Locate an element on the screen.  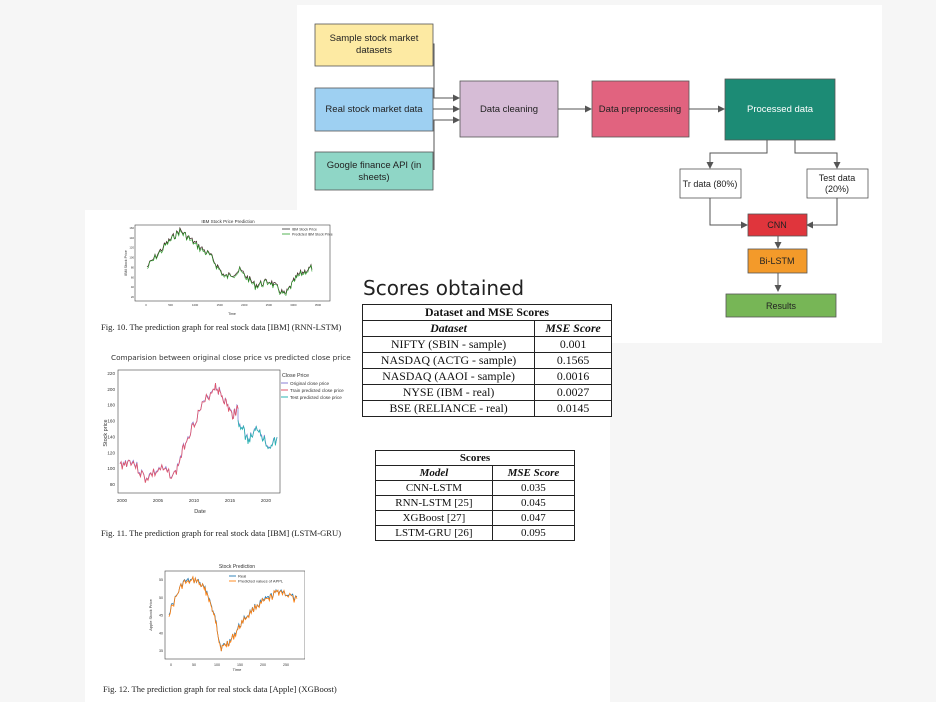
table1-cell: NYSE (IBM - real) is located at coordinates (448, 392).